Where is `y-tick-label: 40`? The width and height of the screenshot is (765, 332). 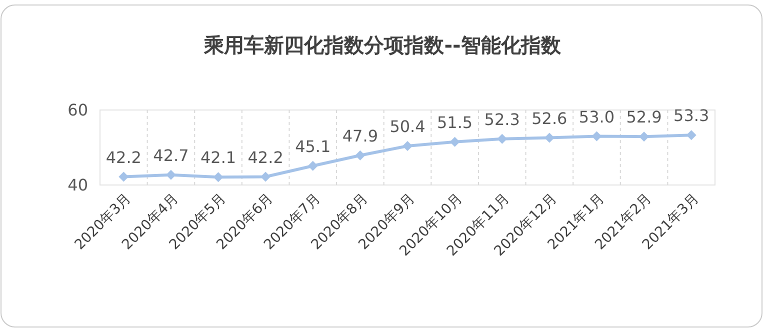
y-tick-label: 40 is located at coordinates (78, 185).